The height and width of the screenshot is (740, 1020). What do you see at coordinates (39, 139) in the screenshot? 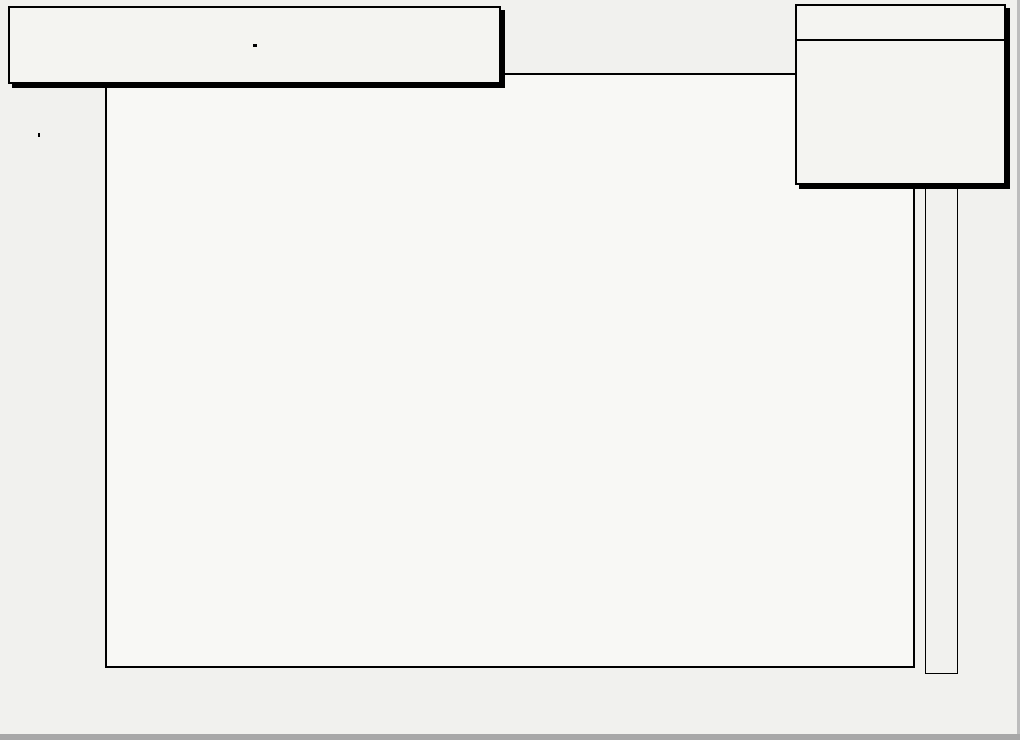
I see `y-axis-title` at bounding box center [39, 139].